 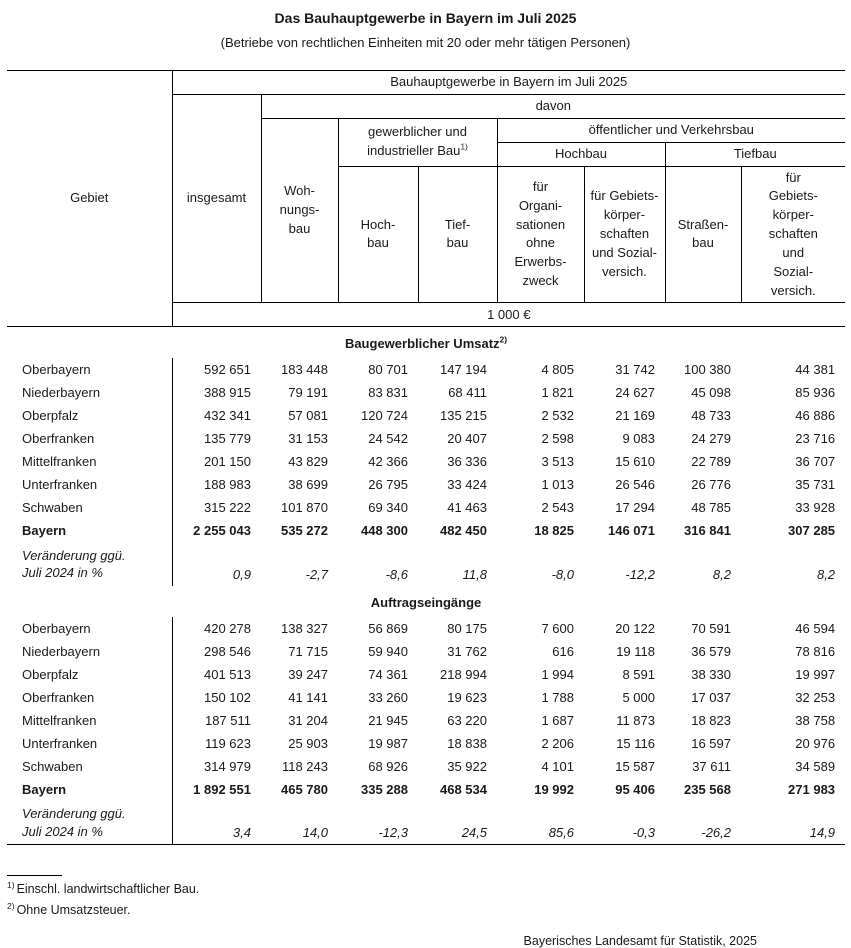 I want to click on value-cell: 34 589, so click(x=815, y=766).